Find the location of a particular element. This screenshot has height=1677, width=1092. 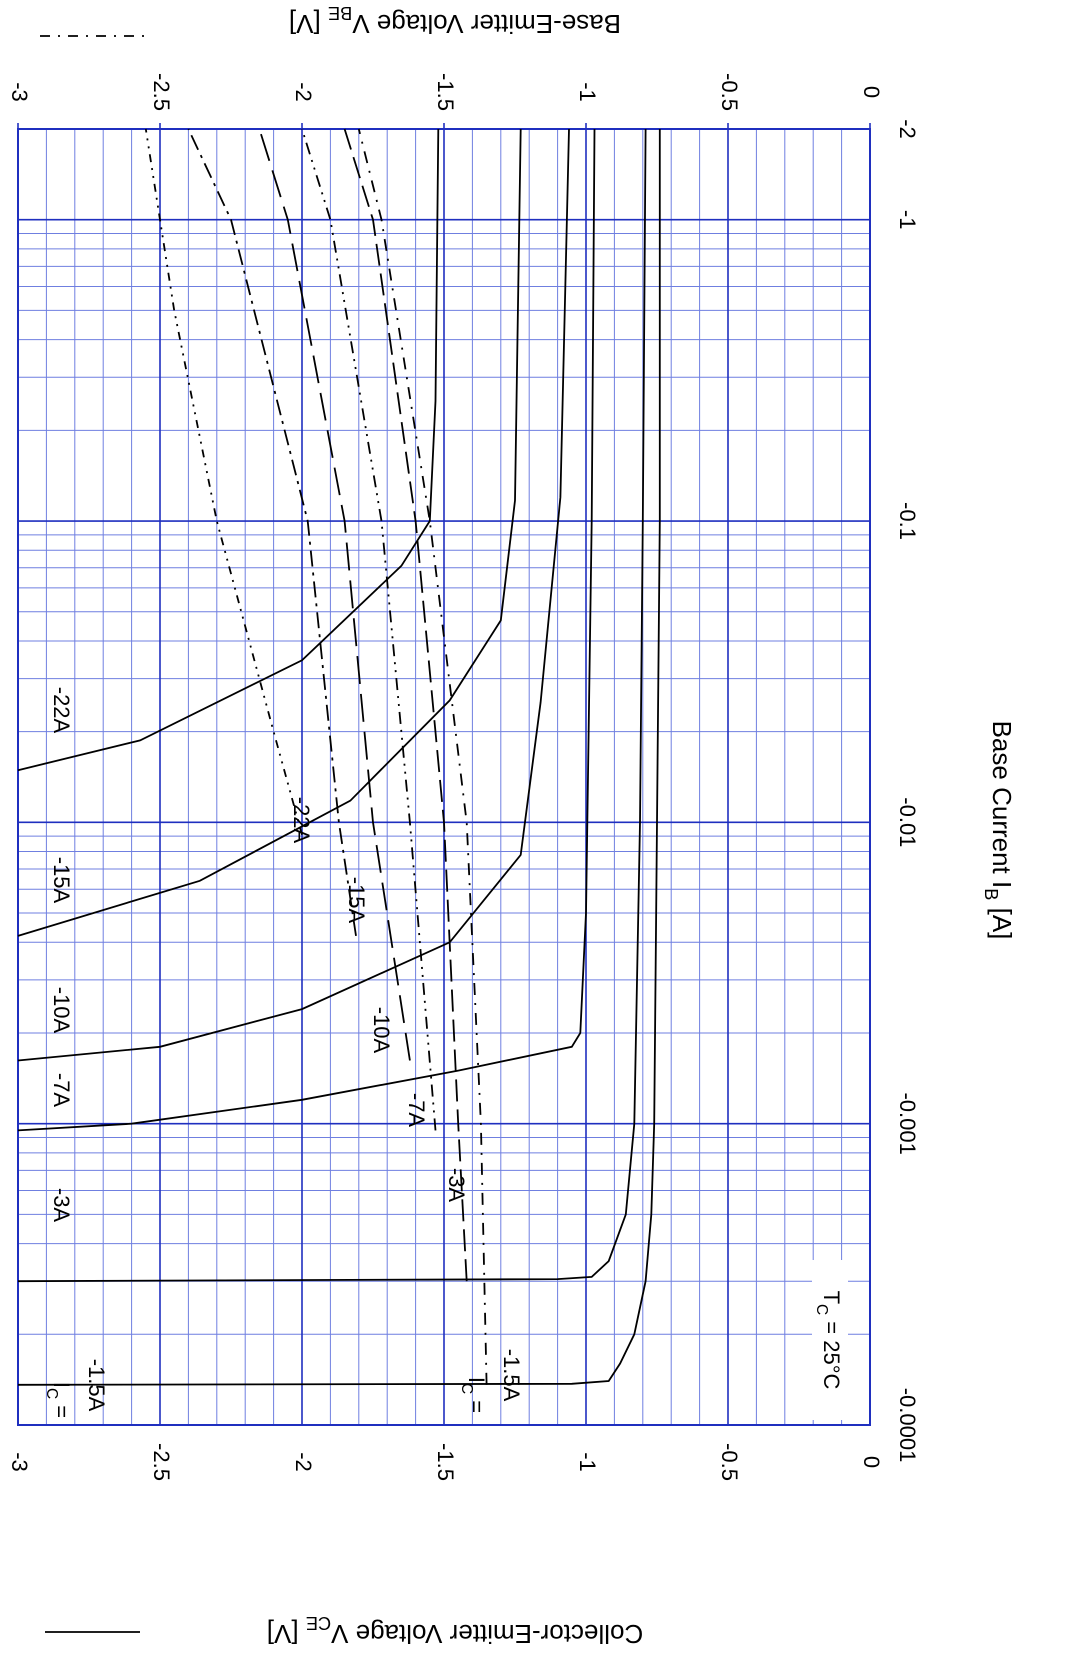

y-tick-label: -2.5 is located at coordinates (161, 1462).